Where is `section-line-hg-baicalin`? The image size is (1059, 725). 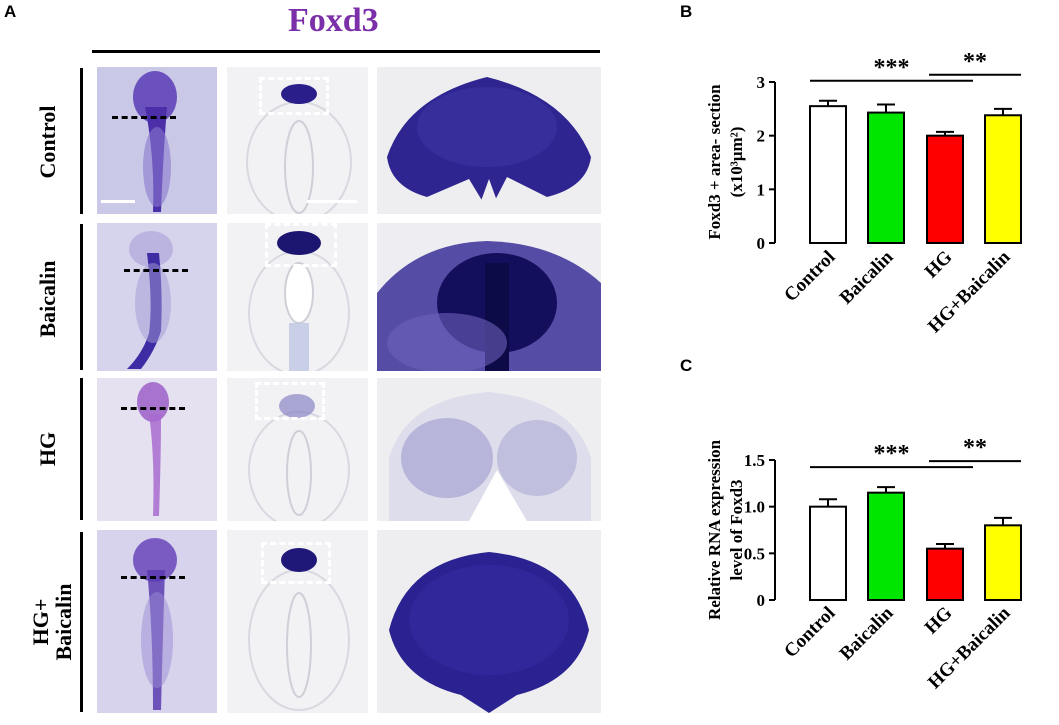
section-line-hg-baicalin is located at coordinates (153, 577).